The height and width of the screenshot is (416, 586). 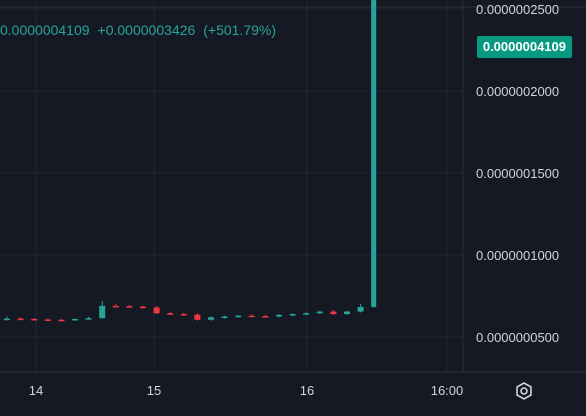 I want to click on gear-icon, so click(x=524, y=391).